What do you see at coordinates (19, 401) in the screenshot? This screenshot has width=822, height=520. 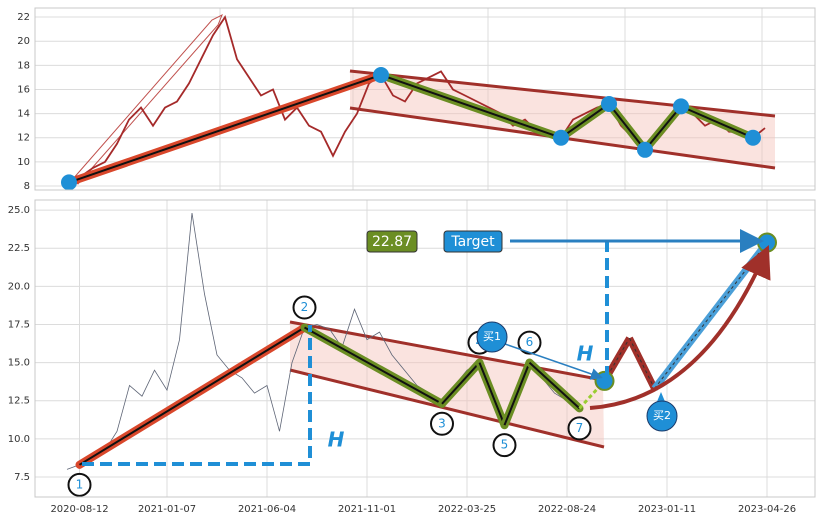 I see `y-tick-label: 12.5` at bounding box center [19, 401].